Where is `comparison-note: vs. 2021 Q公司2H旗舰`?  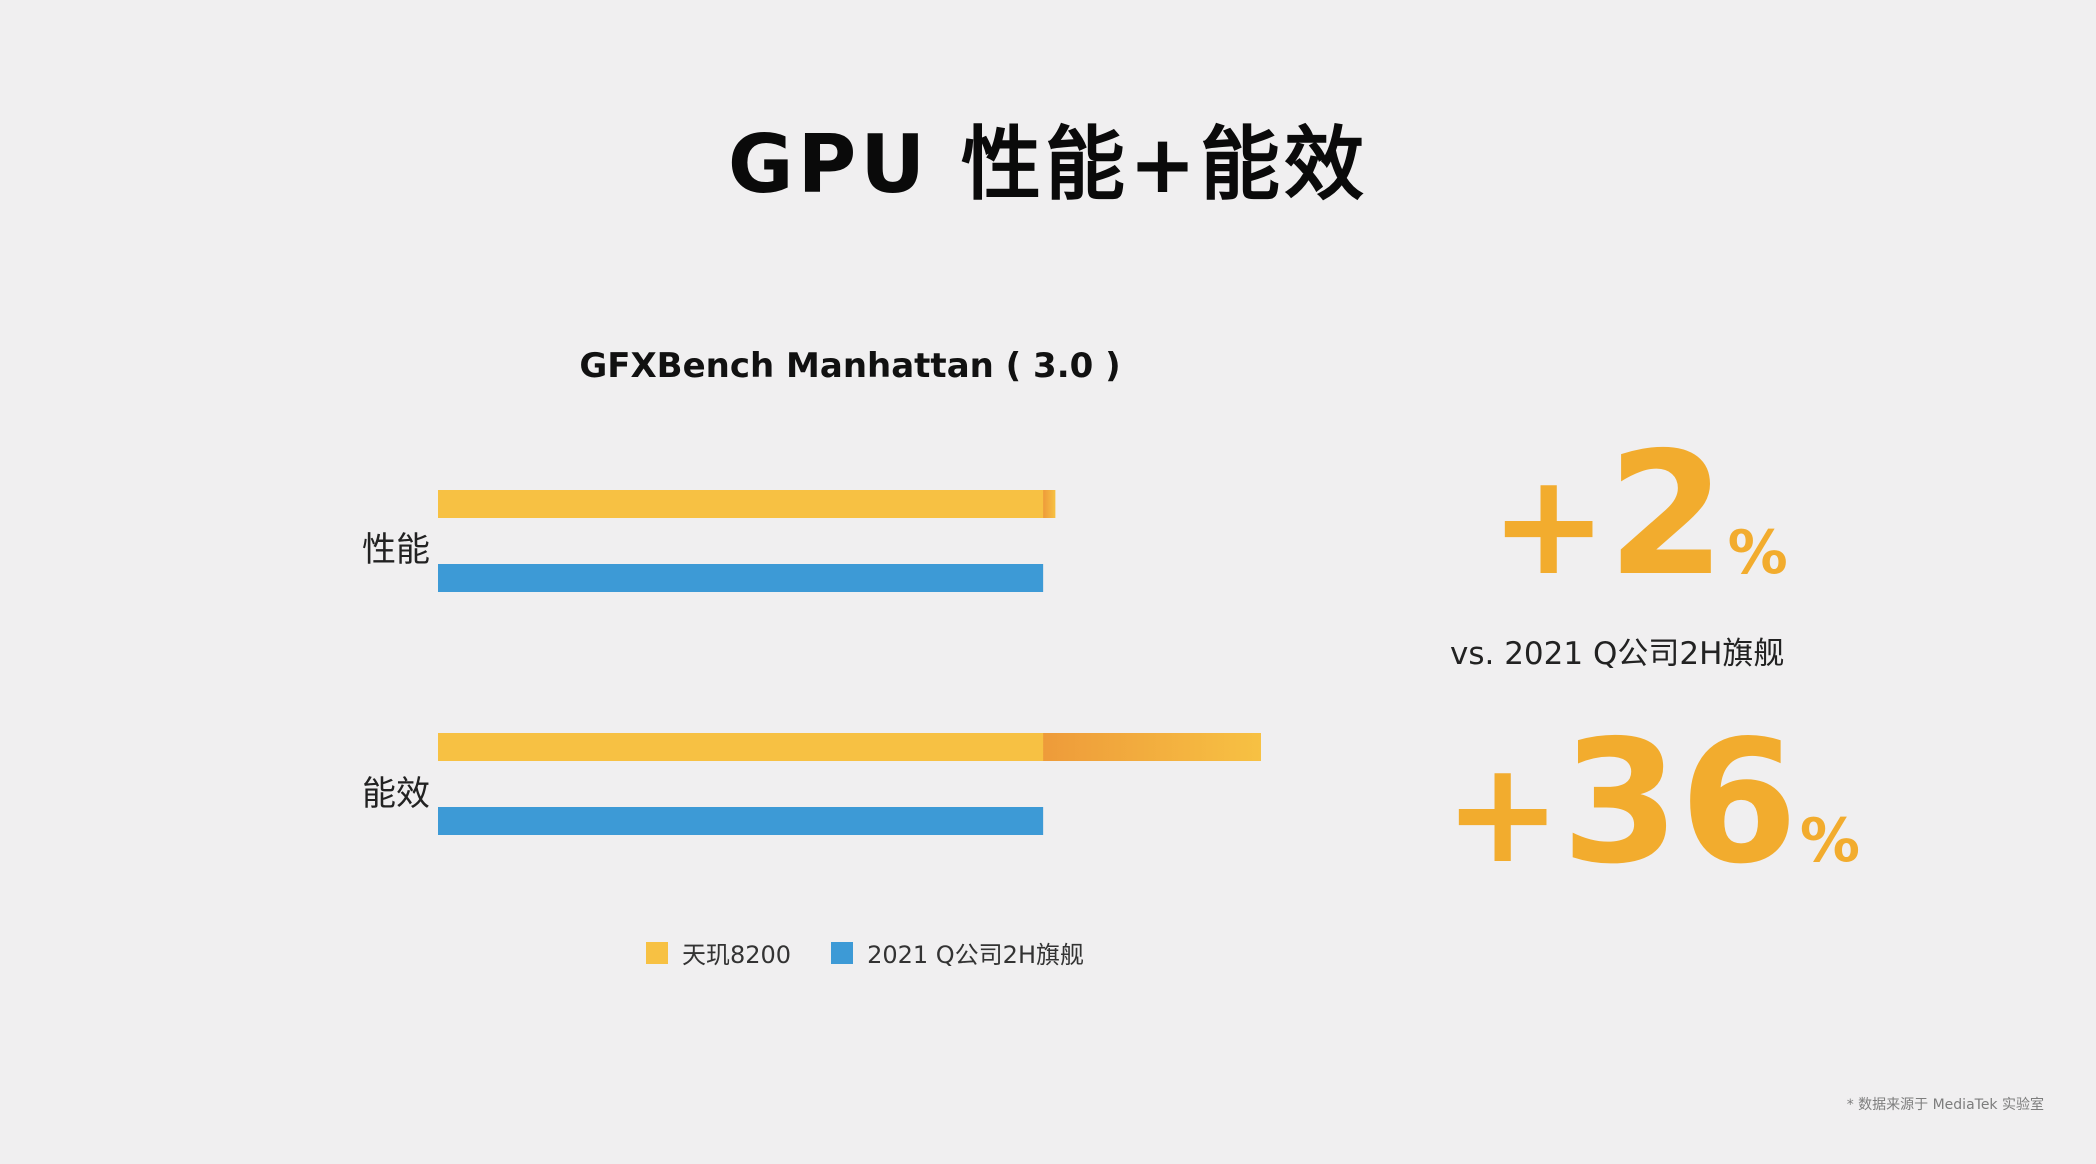 comparison-note: vs. 2021 Q公司2H旗舰 is located at coordinates (1617, 654).